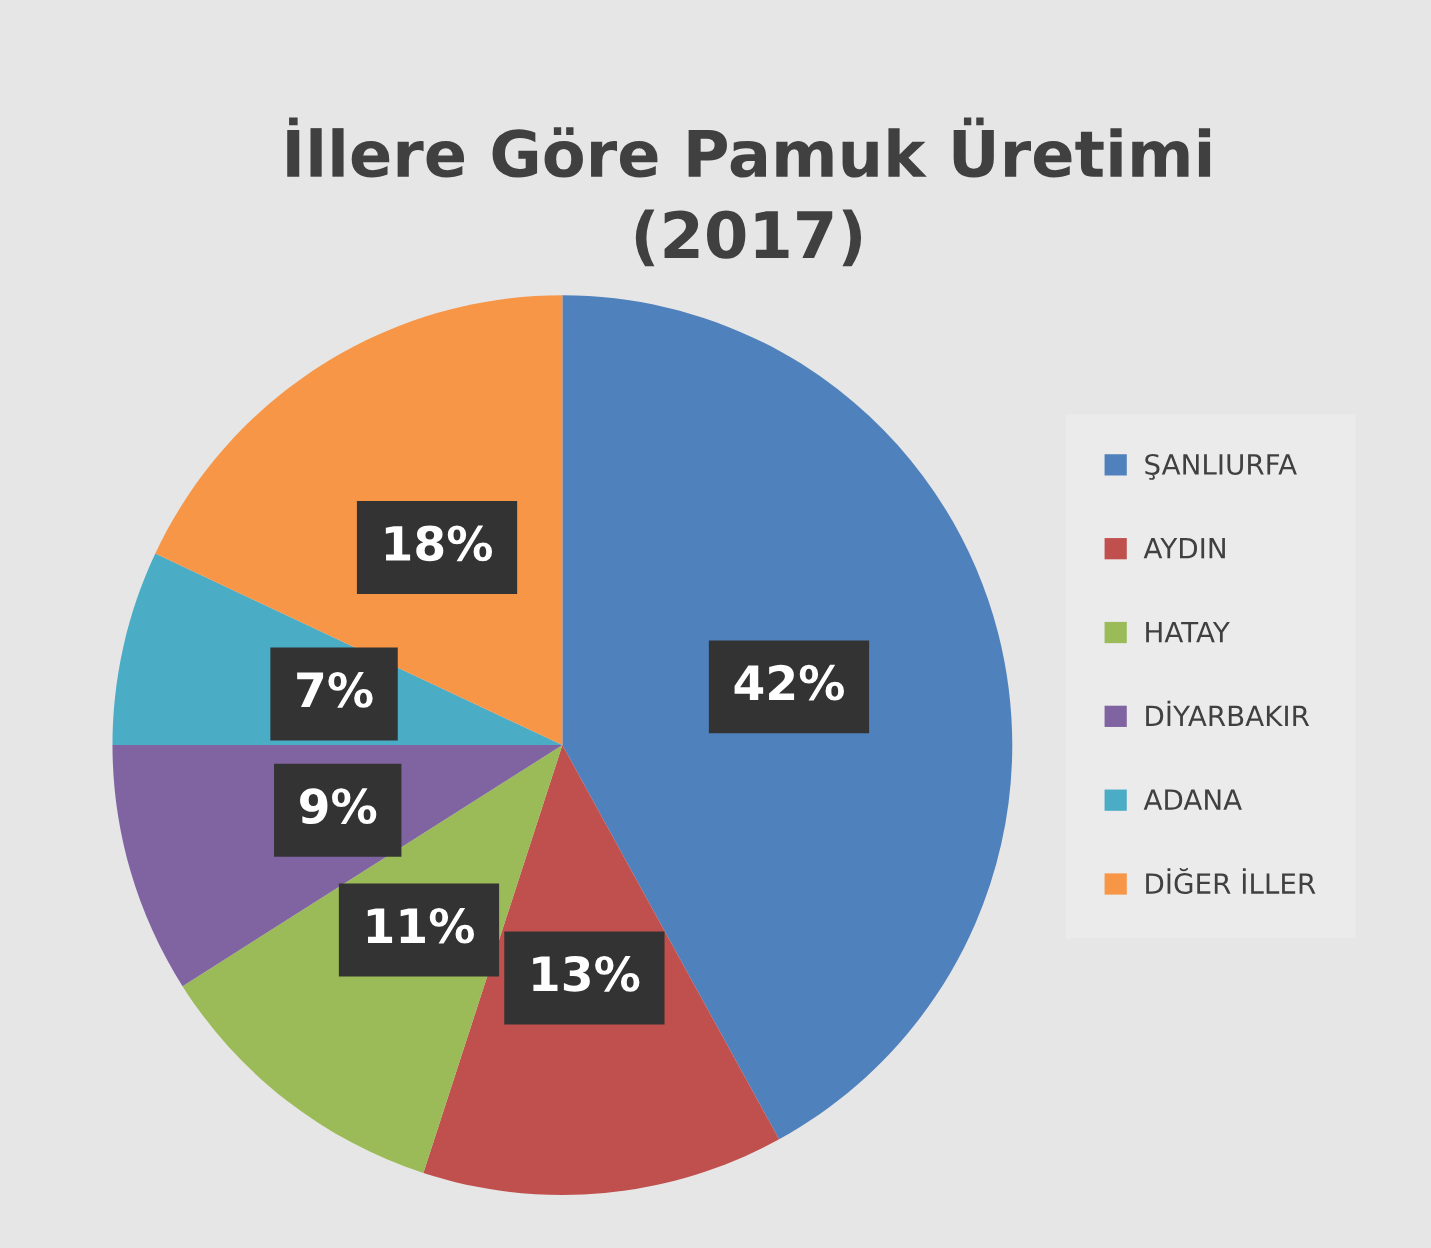 The width and height of the screenshot is (1431, 1248). Describe the element at coordinates (439, 543) in the screenshot. I see `data-label: 18%` at that location.